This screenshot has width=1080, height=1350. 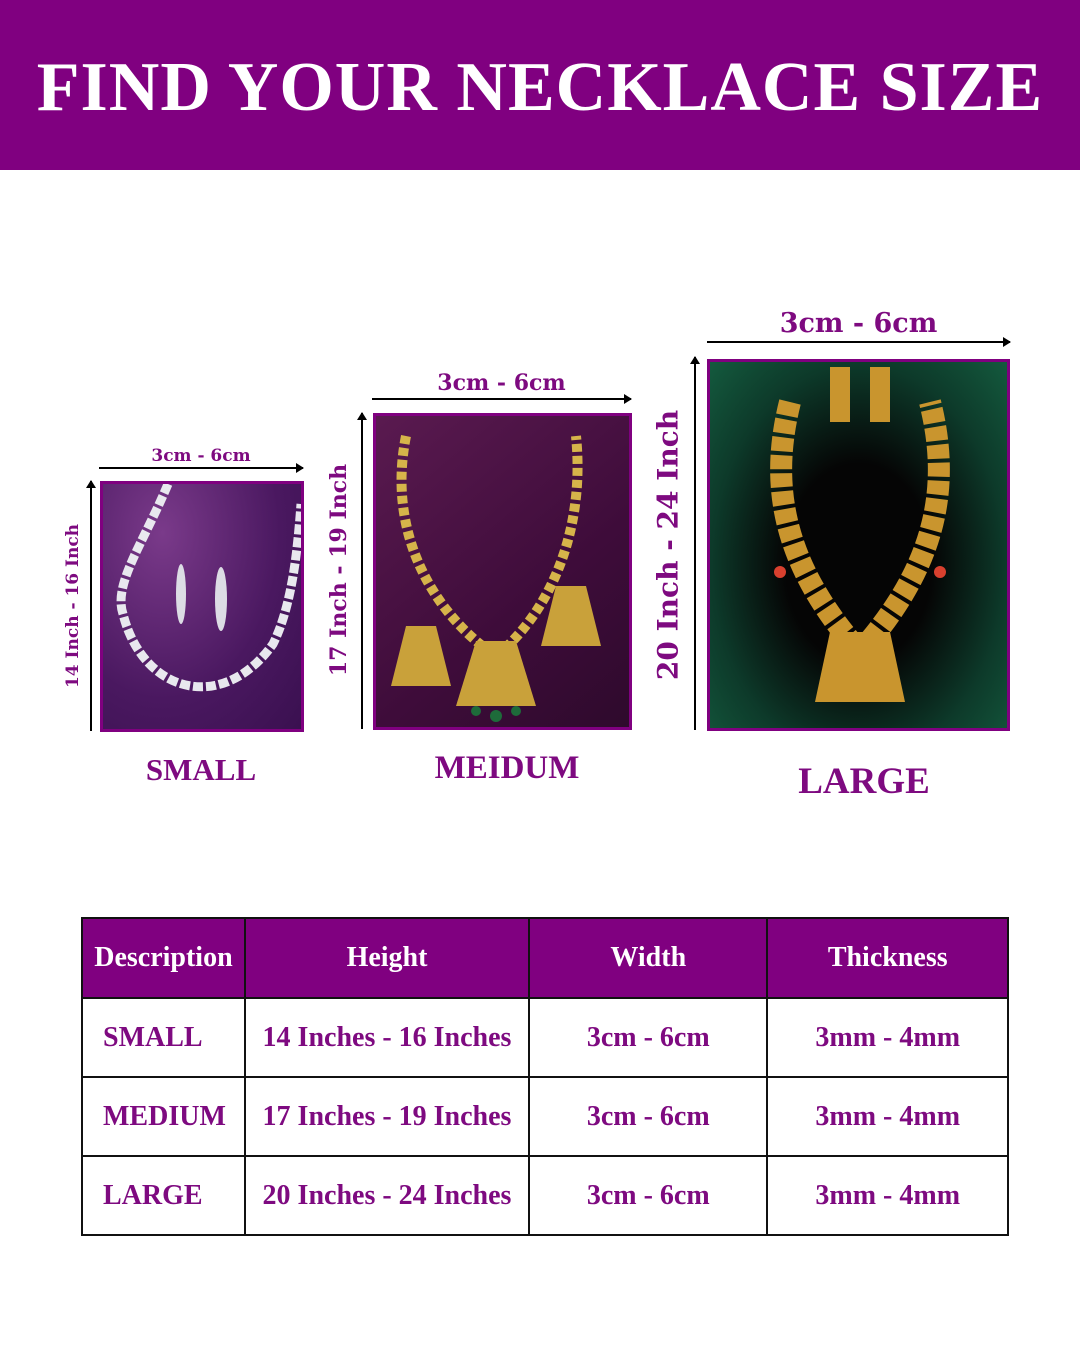 What do you see at coordinates (858, 323) in the screenshot?
I see `large-width-label: 3cm - 6cm` at bounding box center [858, 323].